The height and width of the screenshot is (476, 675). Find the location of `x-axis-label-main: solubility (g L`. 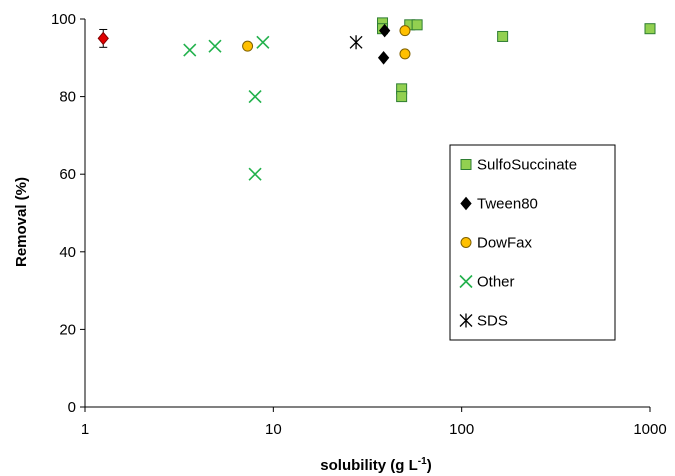

x-axis-label-main: solubility (g L is located at coordinates (369, 465).